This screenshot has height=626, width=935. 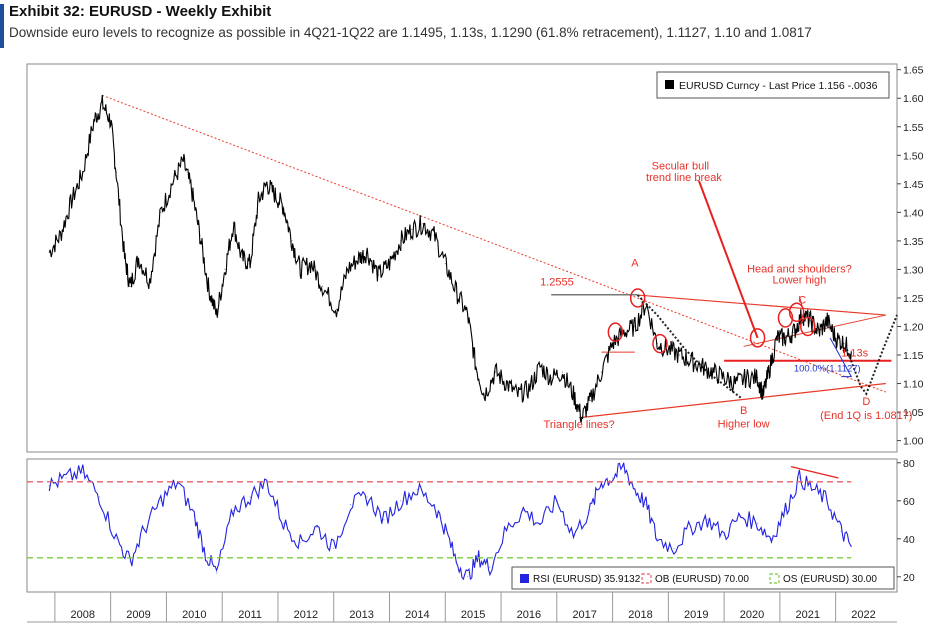 What do you see at coordinates (913, 270) in the screenshot?
I see `price-y-tick-label: 1.30` at bounding box center [913, 270].